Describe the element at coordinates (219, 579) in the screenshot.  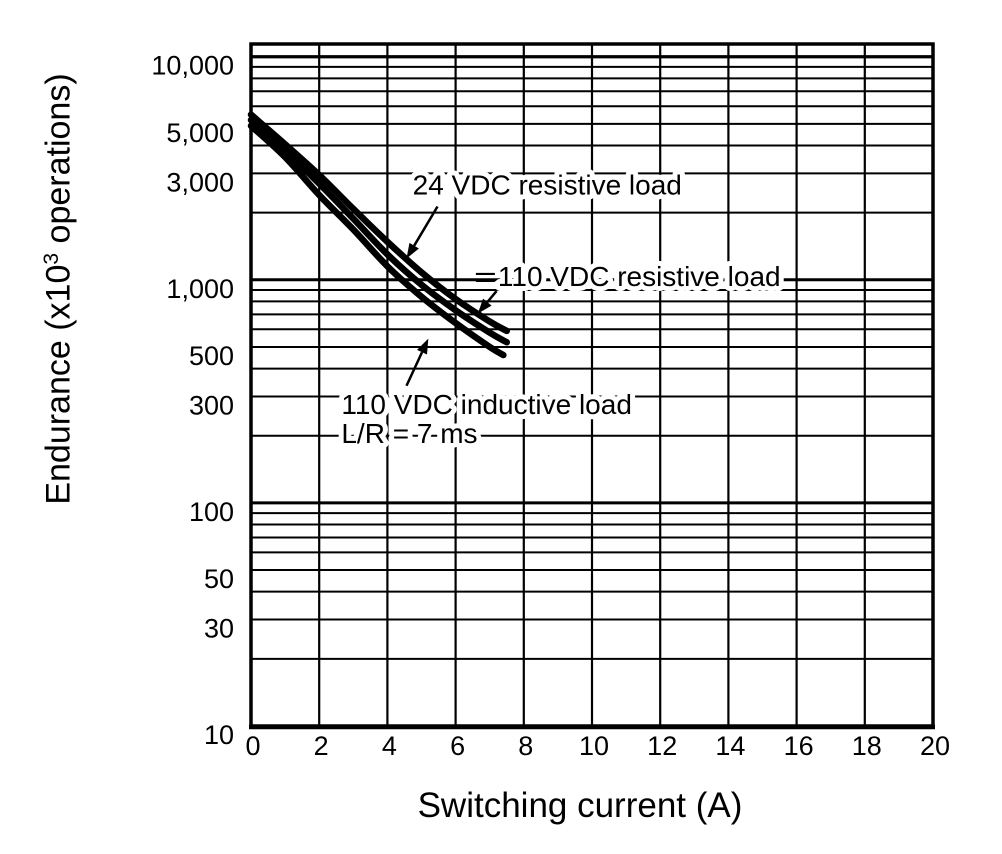
I see `y-tick-label-50: 50` at that location.